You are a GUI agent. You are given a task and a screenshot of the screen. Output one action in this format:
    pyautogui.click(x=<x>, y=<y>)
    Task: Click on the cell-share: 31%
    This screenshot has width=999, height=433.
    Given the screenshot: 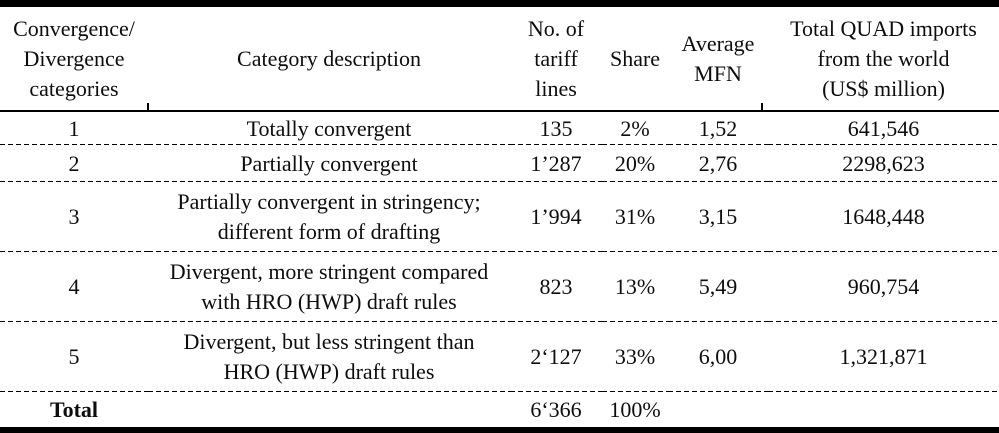 What is the action you would take?
    pyautogui.click(x=635, y=217)
    